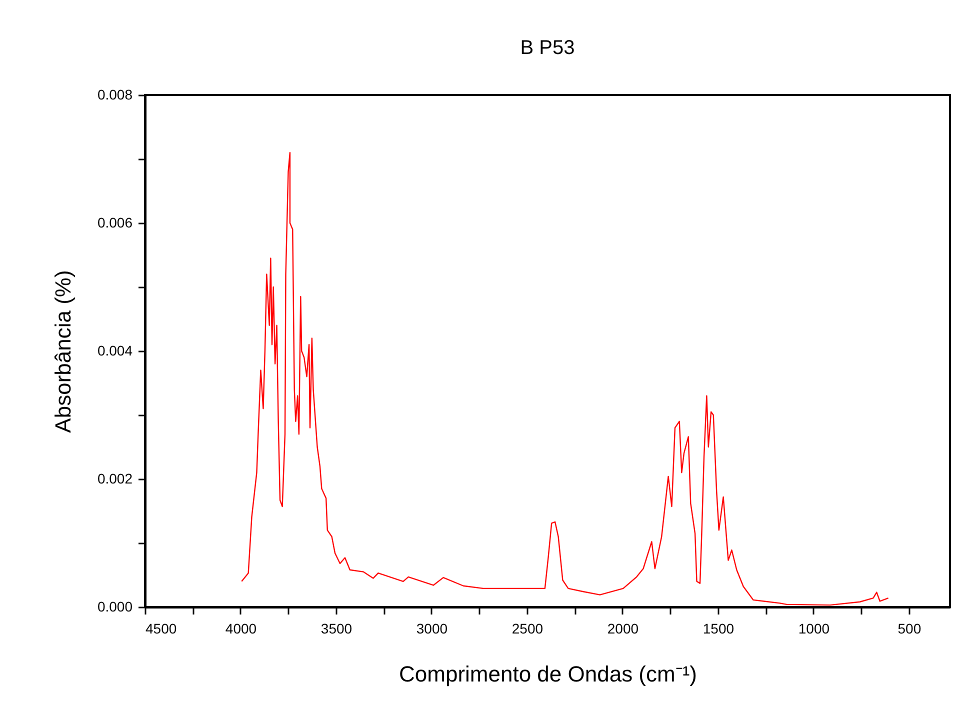  What do you see at coordinates (115, 606) in the screenshot?
I see `y-tick-label: 0.000` at bounding box center [115, 606].